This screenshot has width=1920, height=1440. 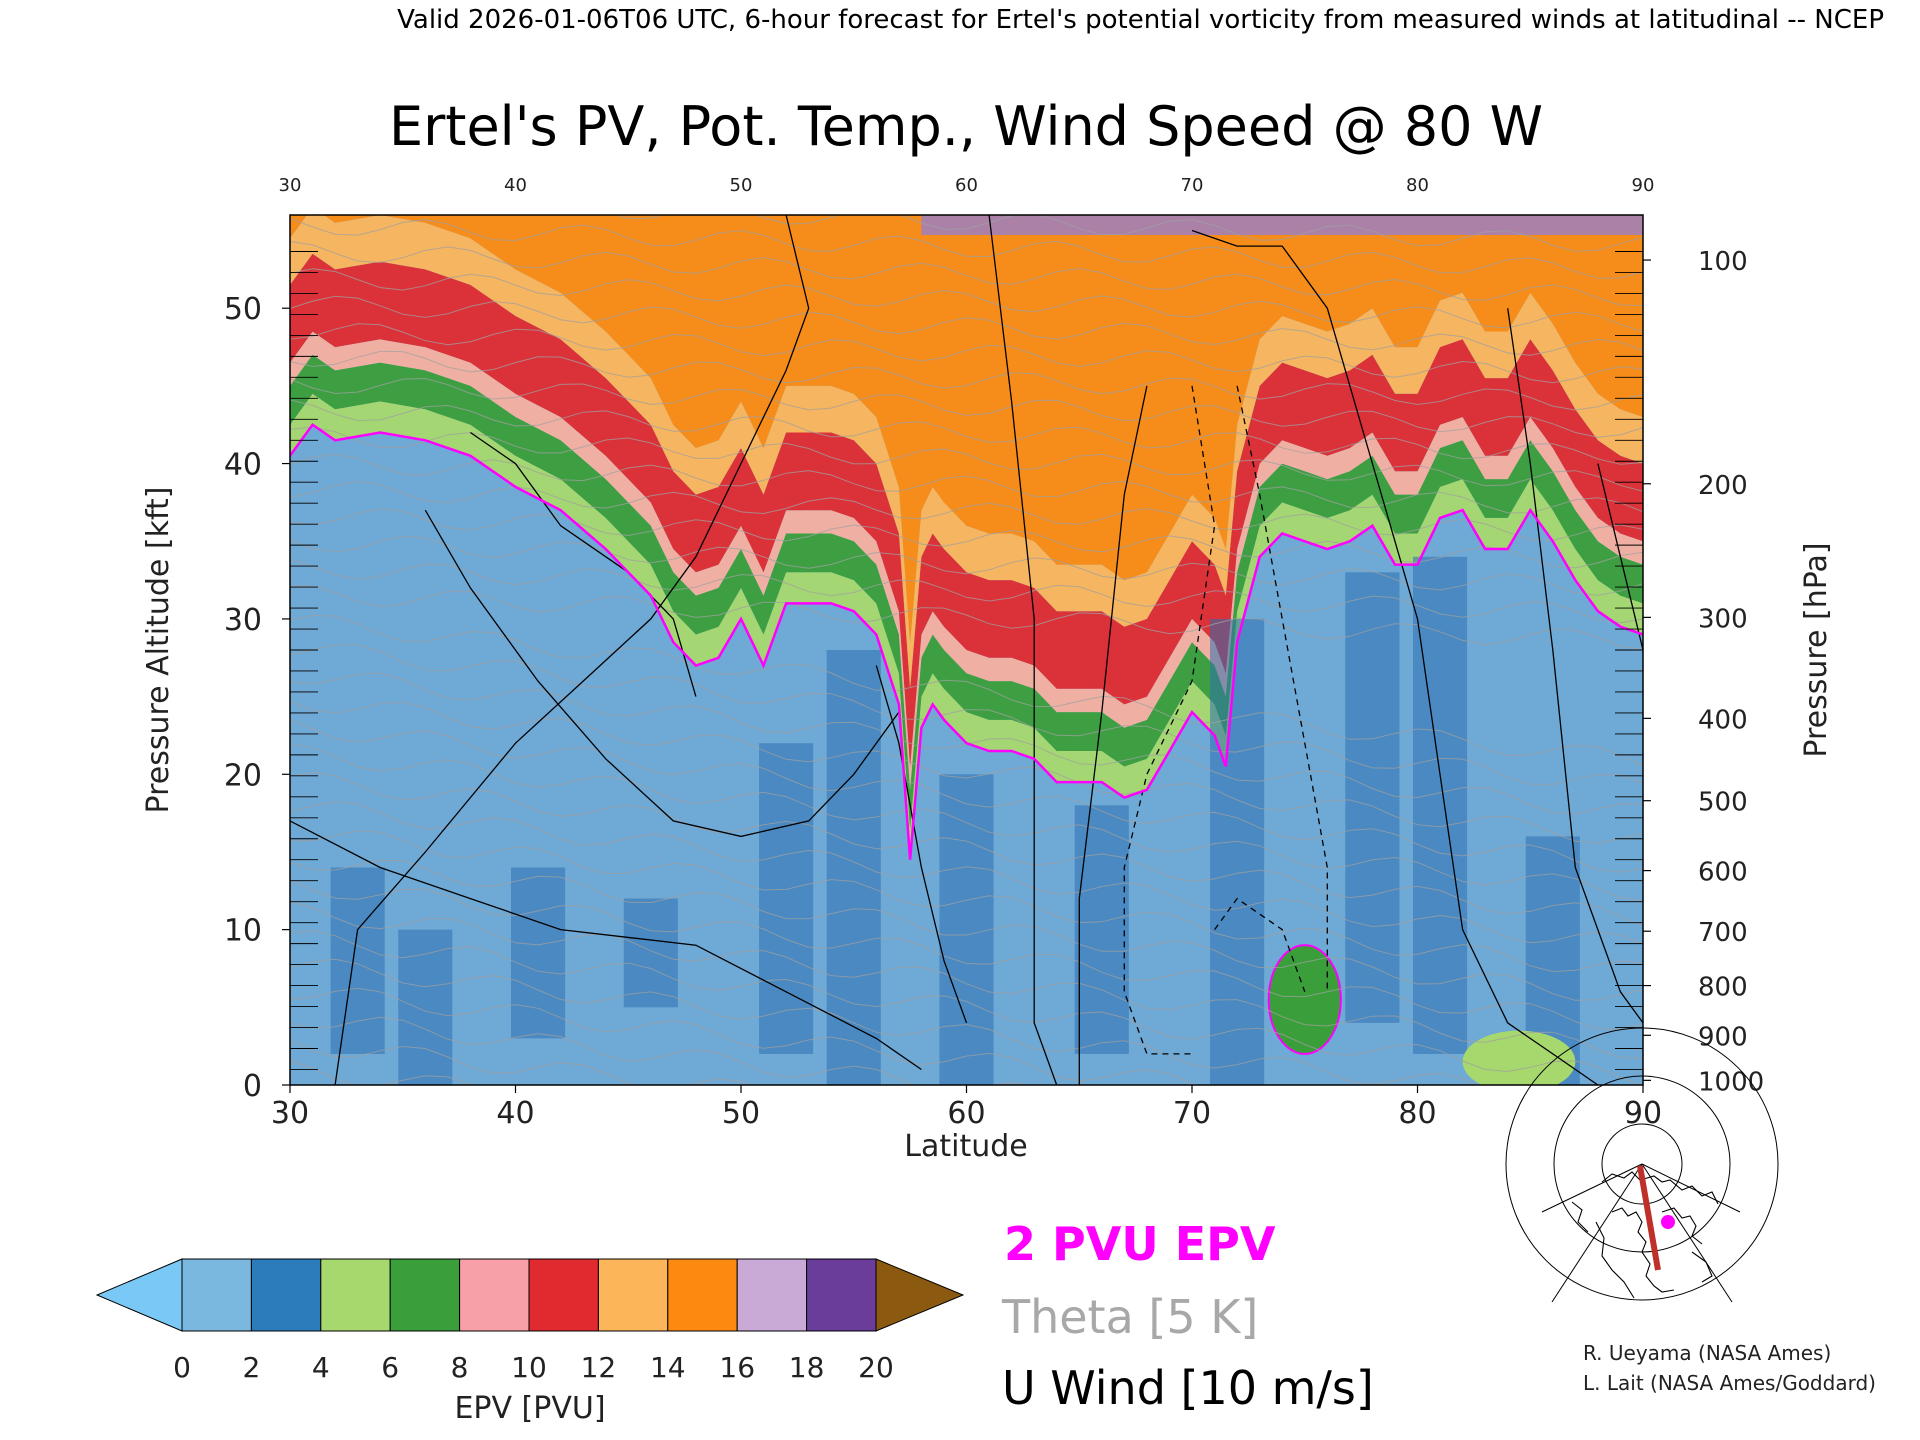 What do you see at coordinates (139, 1295) in the screenshot?
I see `colorbar-under-arrow` at bounding box center [139, 1295].